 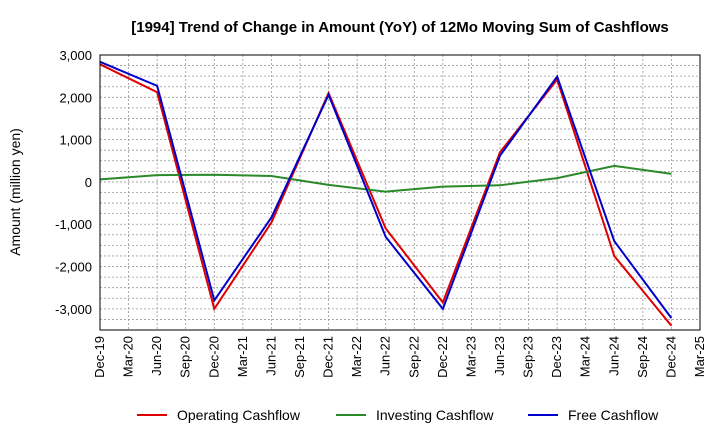 I want to click on x-tick-label: Jun-20, so click(x=156, y=356).